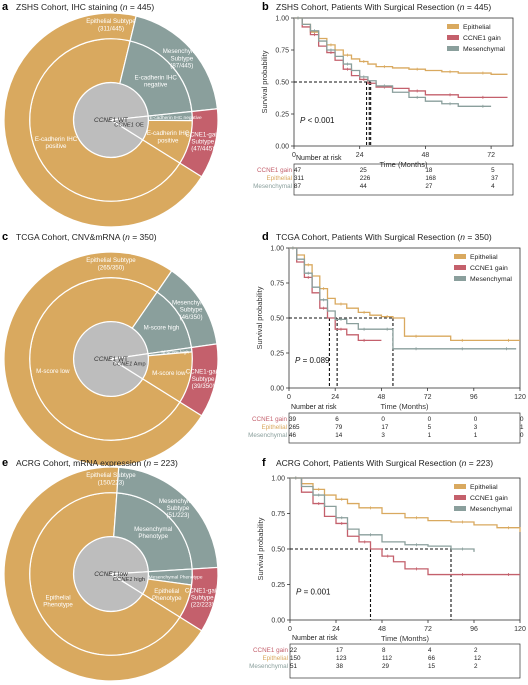 This screenshot has height=685, width=528. I want to click on donut-title: ACRG Cohort, mRNA expression (n = 223), so click(97, 463).